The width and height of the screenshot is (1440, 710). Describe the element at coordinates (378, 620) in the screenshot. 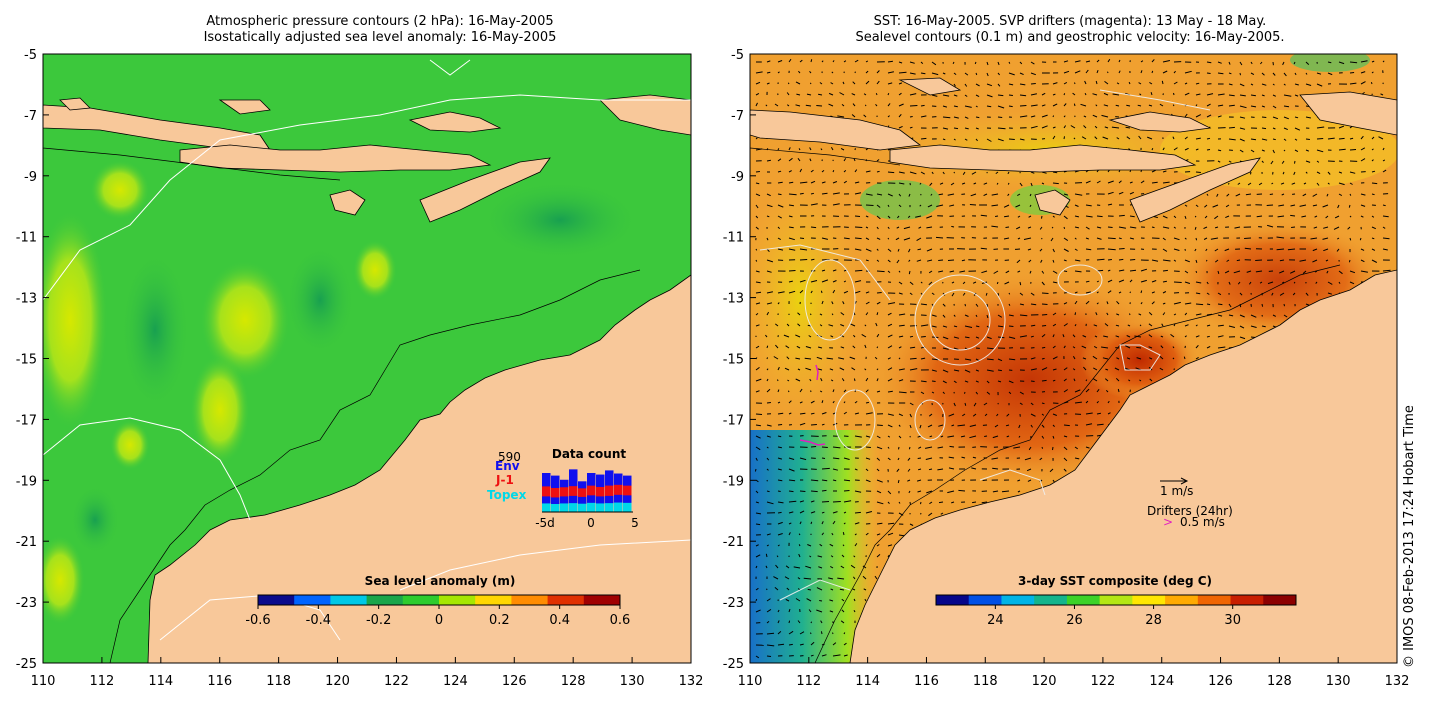

I see `colorbar-tick-label: -0.2` at that location.